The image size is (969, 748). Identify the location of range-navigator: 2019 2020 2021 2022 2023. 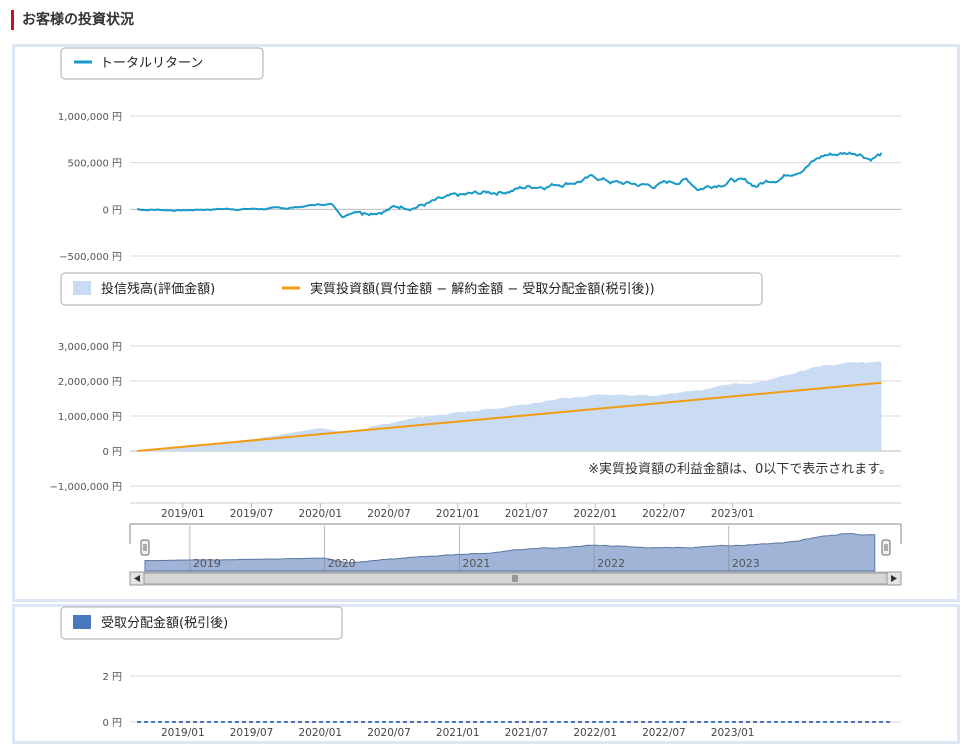
(515, 554).